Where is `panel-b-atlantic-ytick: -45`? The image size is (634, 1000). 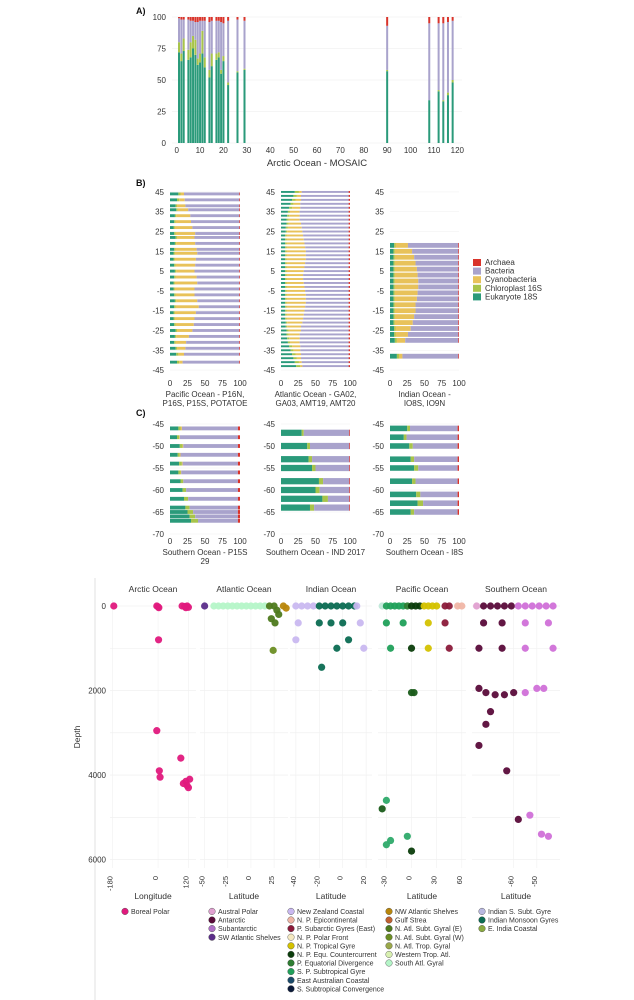
panel-b-atlantic-ytick: -45 is located at coordinates (269, 370).